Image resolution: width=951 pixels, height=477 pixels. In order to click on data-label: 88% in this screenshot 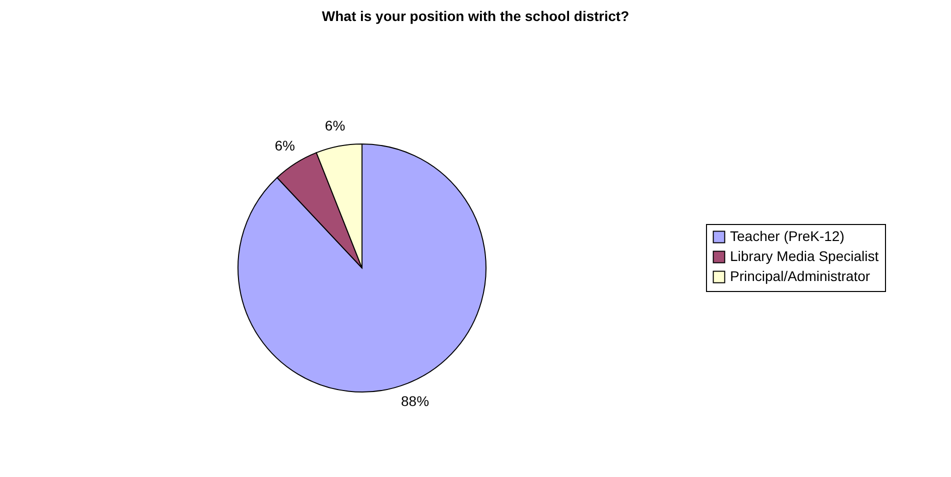, I will do `click(415, 400)`.